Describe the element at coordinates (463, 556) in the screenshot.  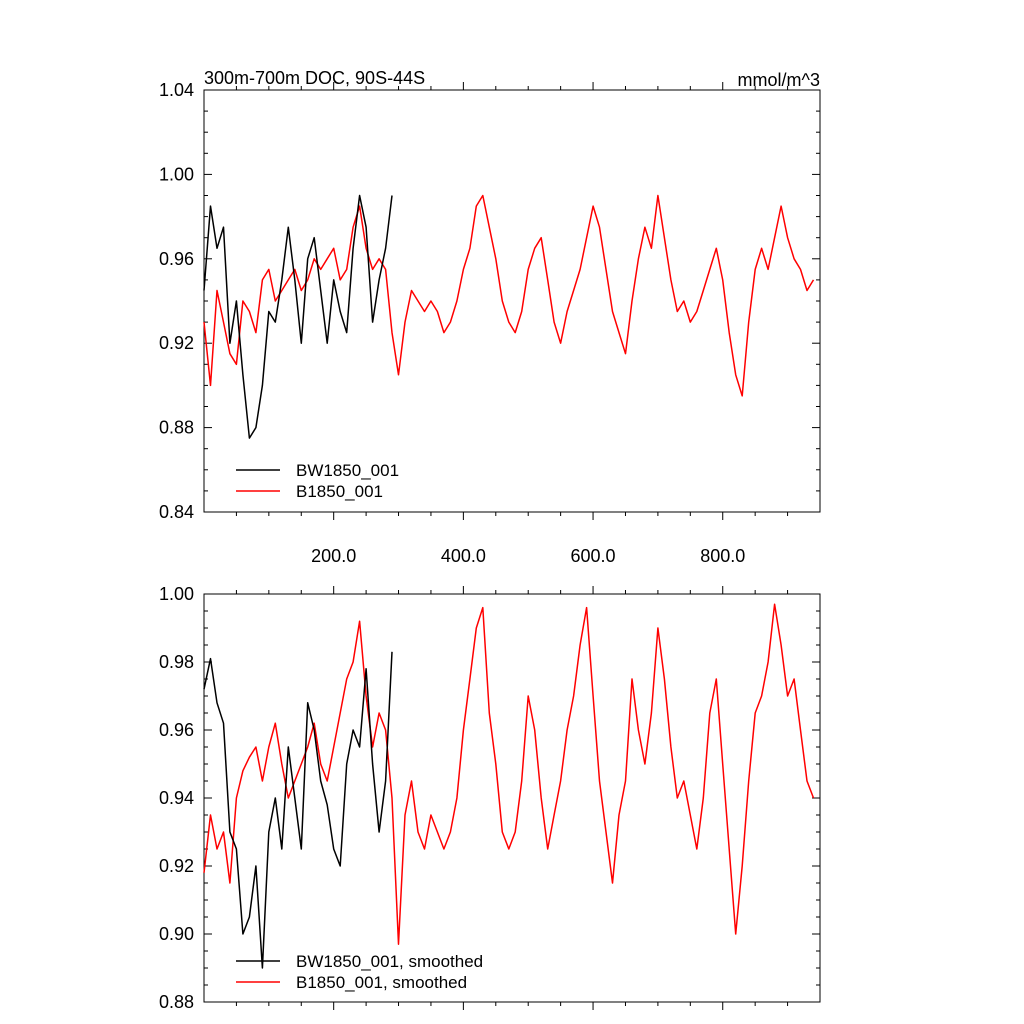
I see `x-tick-label: 400.0` at that location.